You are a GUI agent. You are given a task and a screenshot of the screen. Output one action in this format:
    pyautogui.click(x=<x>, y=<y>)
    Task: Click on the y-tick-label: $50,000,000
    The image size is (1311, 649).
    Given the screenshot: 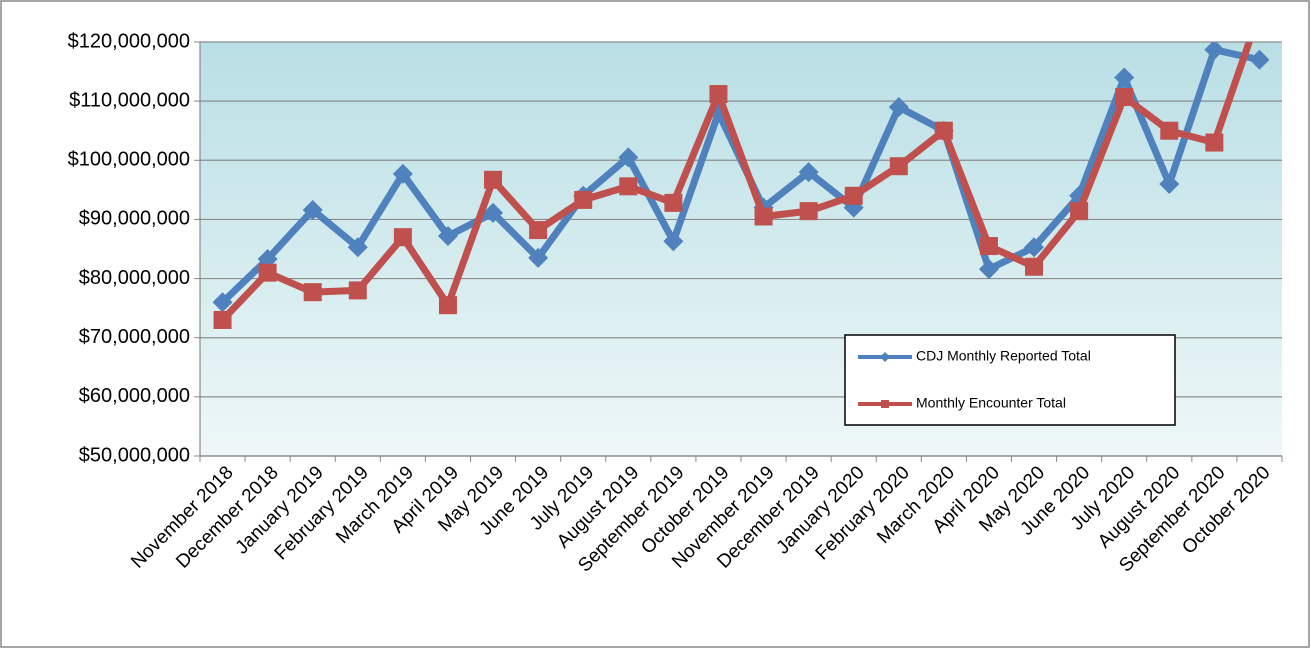 What is the action you would take?
    pyautogui.click(x=134, y=455)
    